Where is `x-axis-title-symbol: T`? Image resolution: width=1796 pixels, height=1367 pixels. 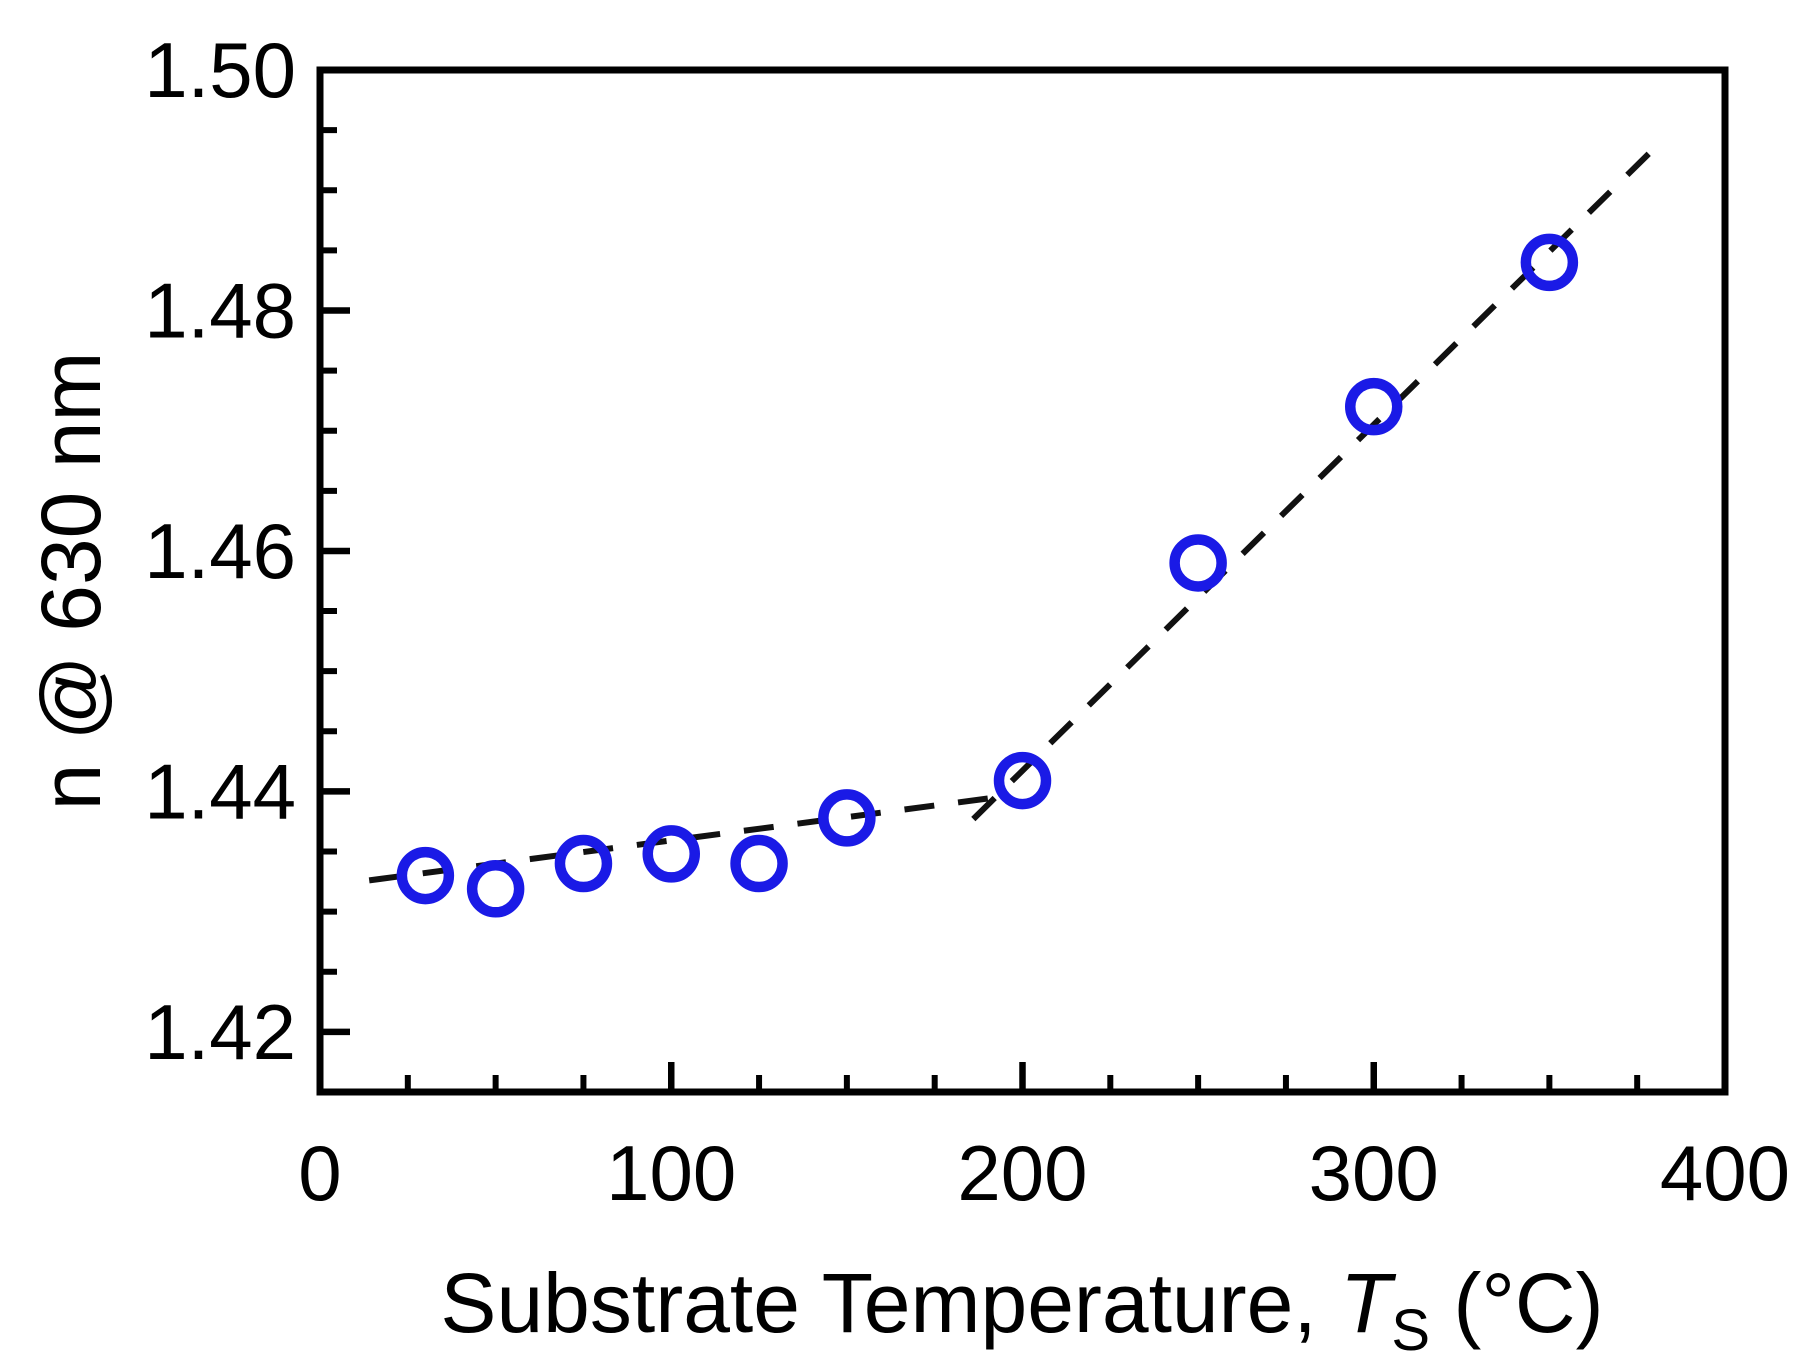
x-axis-title-symbol: T is located at coordinates (1368, 1303).